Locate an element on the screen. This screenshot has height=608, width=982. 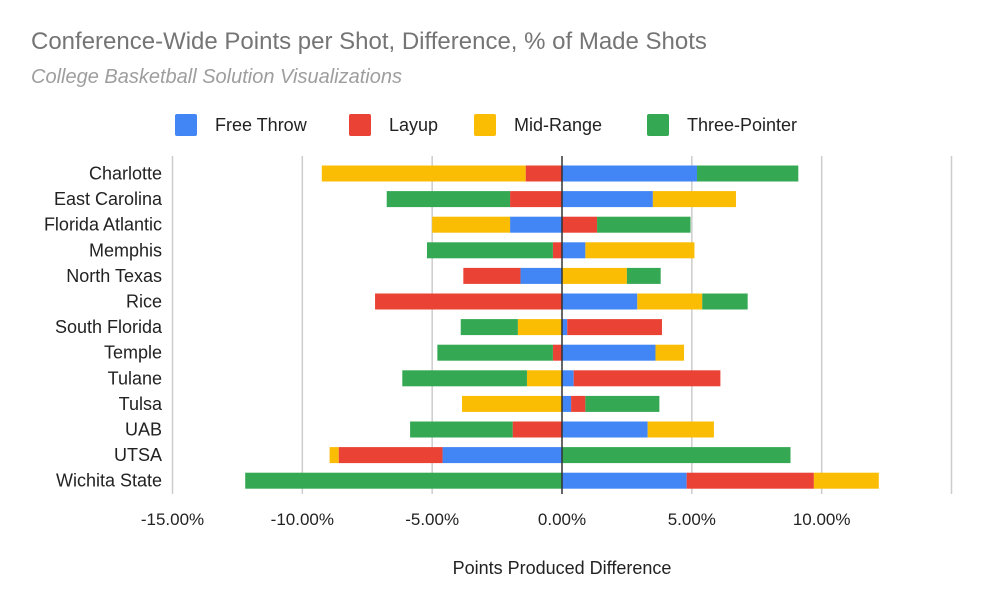
x-tick-label: 10.00% is located at coordinates (822, 519).